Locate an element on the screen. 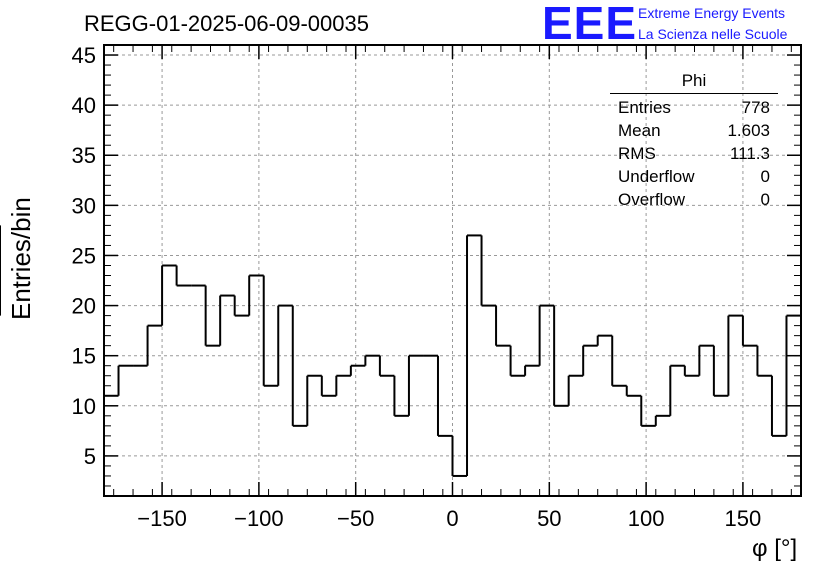 The height and width of the screenshot is (572, 836). x-tick-label: 100 is located at coordinates (646, 518).